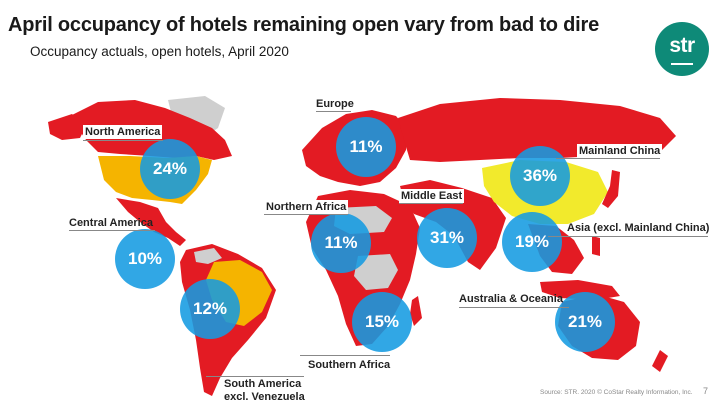 Image resolution: width=728 pixels, height=404 pixels. What do you see at coordinates (596, 246) in the screenshot?
I see `philippines-shape` at bounding box center [596, 246].